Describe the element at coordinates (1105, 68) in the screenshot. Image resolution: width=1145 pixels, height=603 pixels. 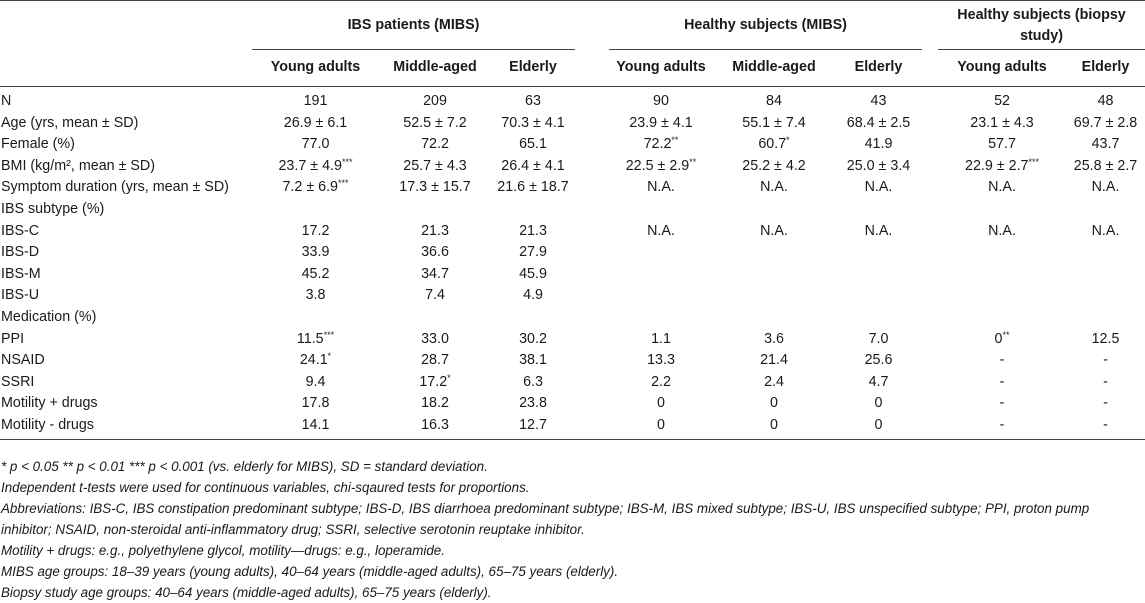
I see `column-header: Elderly` at that location.